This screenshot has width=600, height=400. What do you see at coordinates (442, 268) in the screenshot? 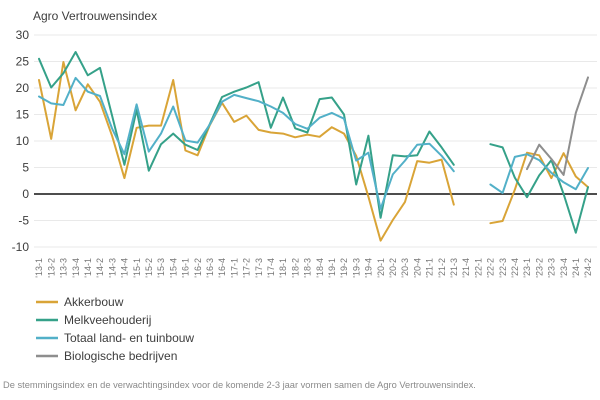
I see `svg-text: '21-2` at bounding box center [442, 268].